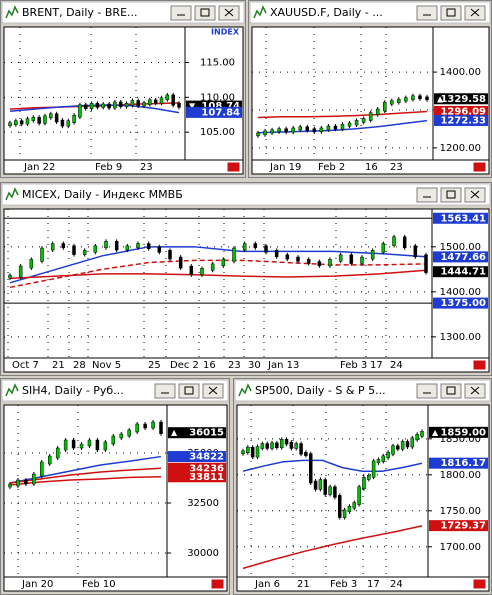 The width and height of the screenshot is (492, 595). Describe the element at coordinates (463, 526) in the screenshot. I see `tag-label: 1729.37` at that location.